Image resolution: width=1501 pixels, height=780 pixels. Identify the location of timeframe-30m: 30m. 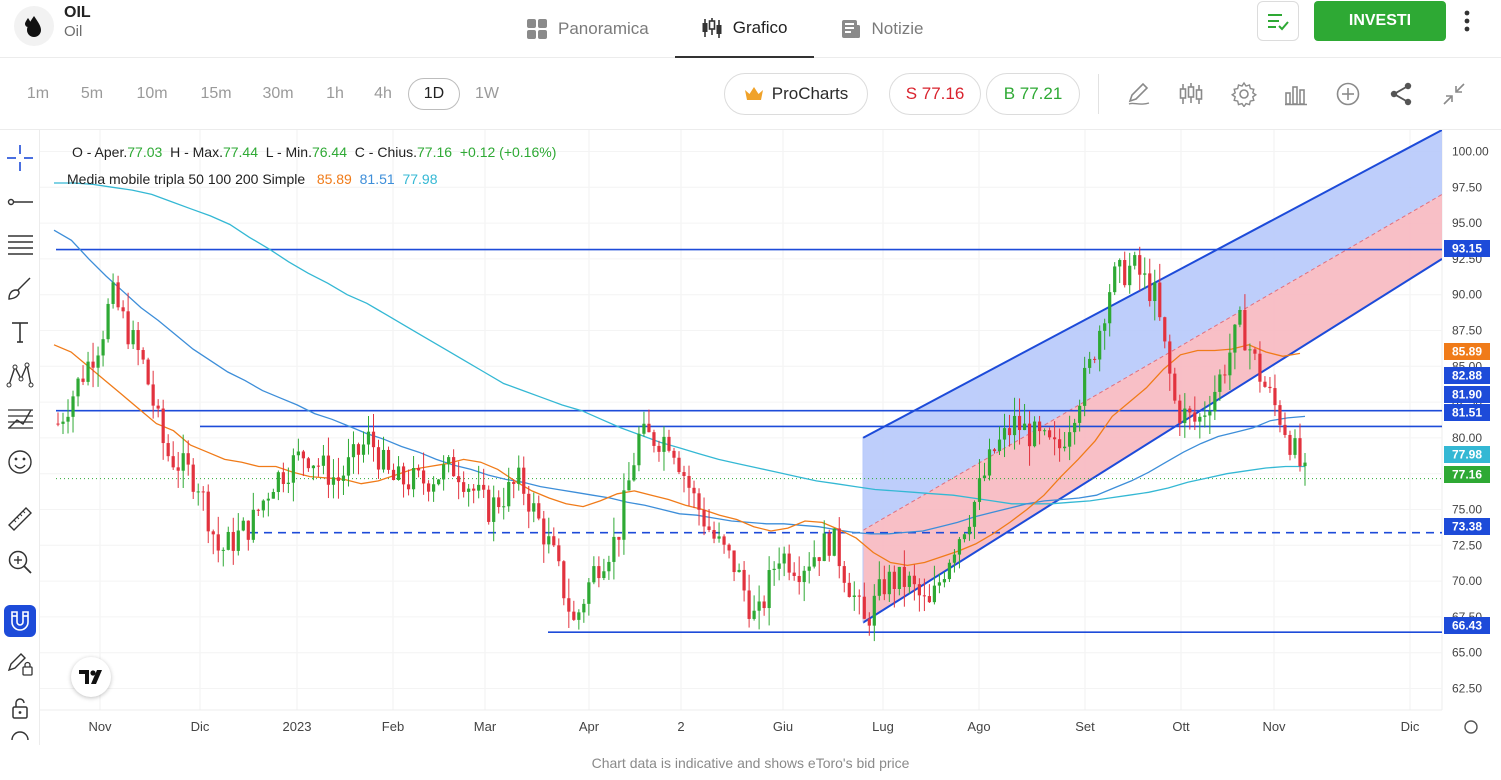
(278, 93).